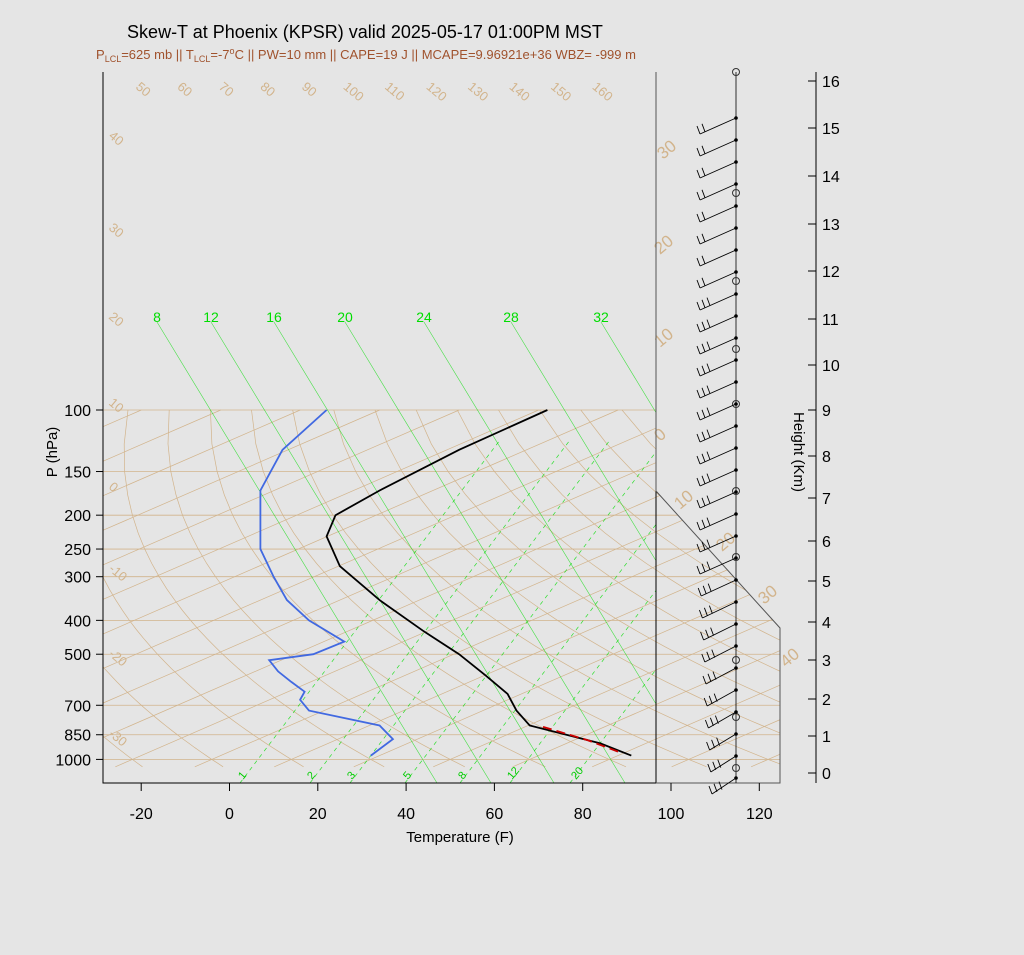 The width and height of the screenshot is (1024, 955). I want to click on x-tick-label: 120, so click(759, 814).